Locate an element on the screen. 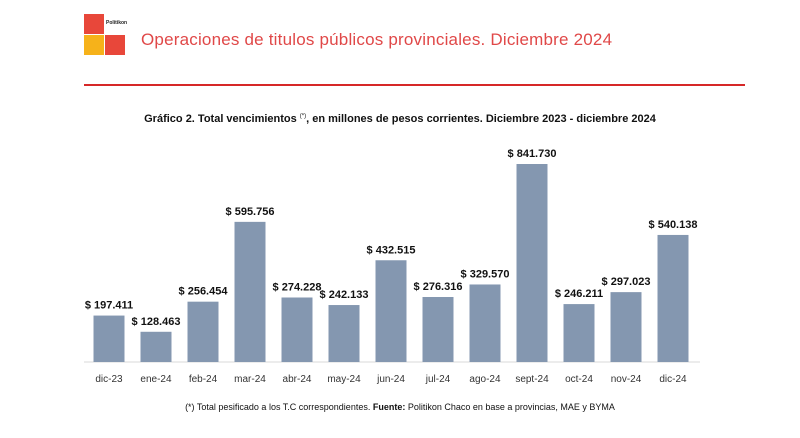 The height and width of the screenshot is (438, 800). footnote-source-label: Fuente: is located at coordinates (389, 407).